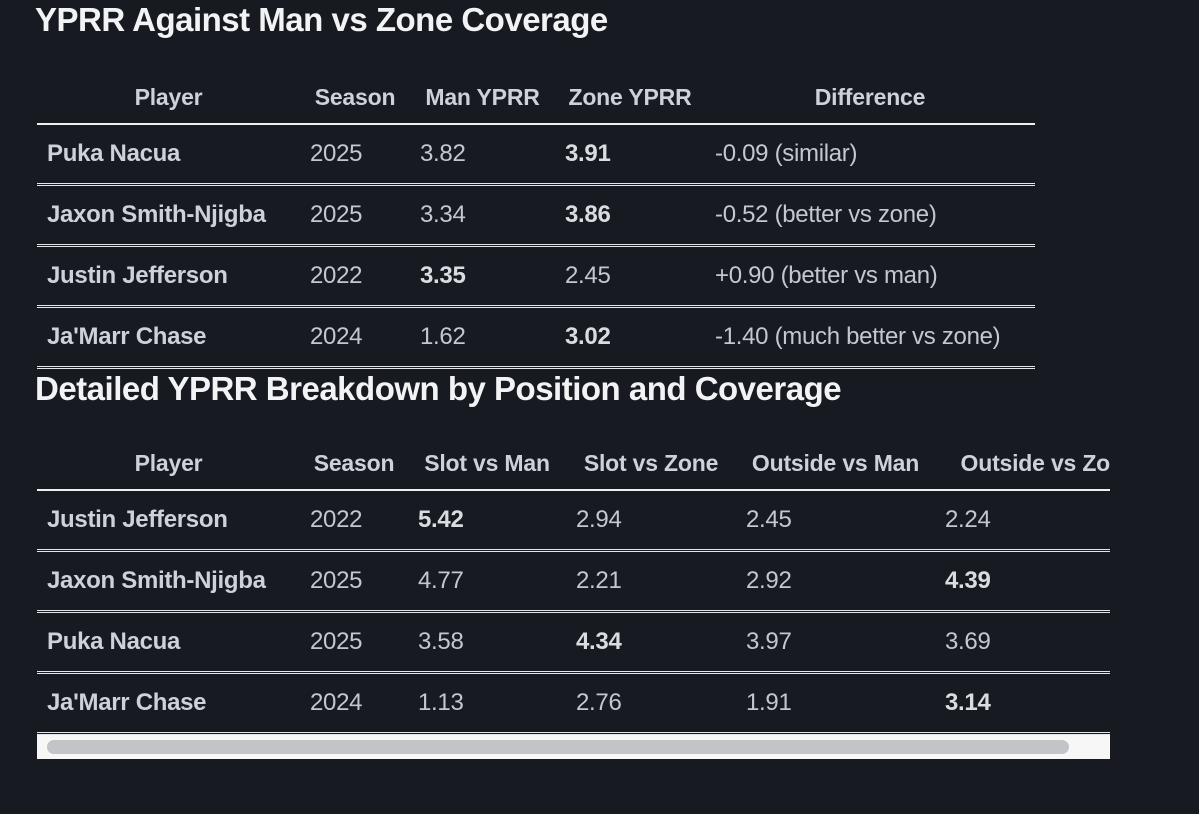 The height and width of the screenshot is (814, 1199). I want to click on horizontal-scrollbar-track, so click(573, 747).